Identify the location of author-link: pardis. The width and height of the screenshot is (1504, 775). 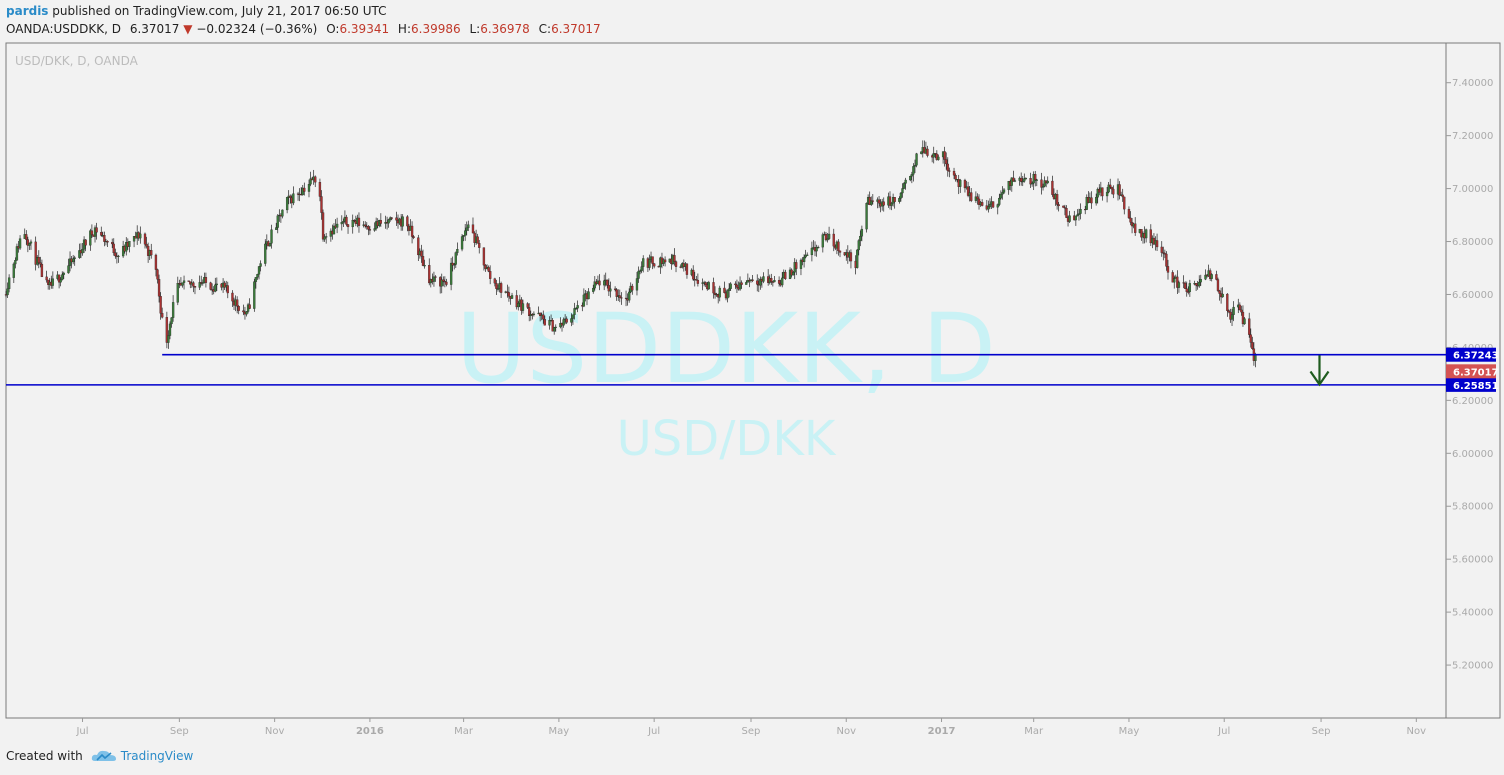
(27, 11).